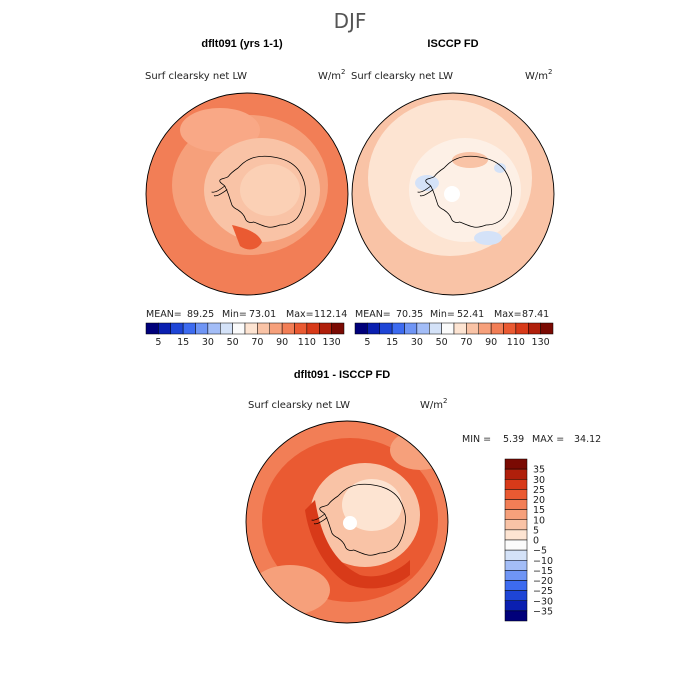 The image size is (700, 700). Describe the element at coordinates (242, 44) in the screenshot. I see `panel-model-title: dflt091 (yrs 1-1)` at that location.